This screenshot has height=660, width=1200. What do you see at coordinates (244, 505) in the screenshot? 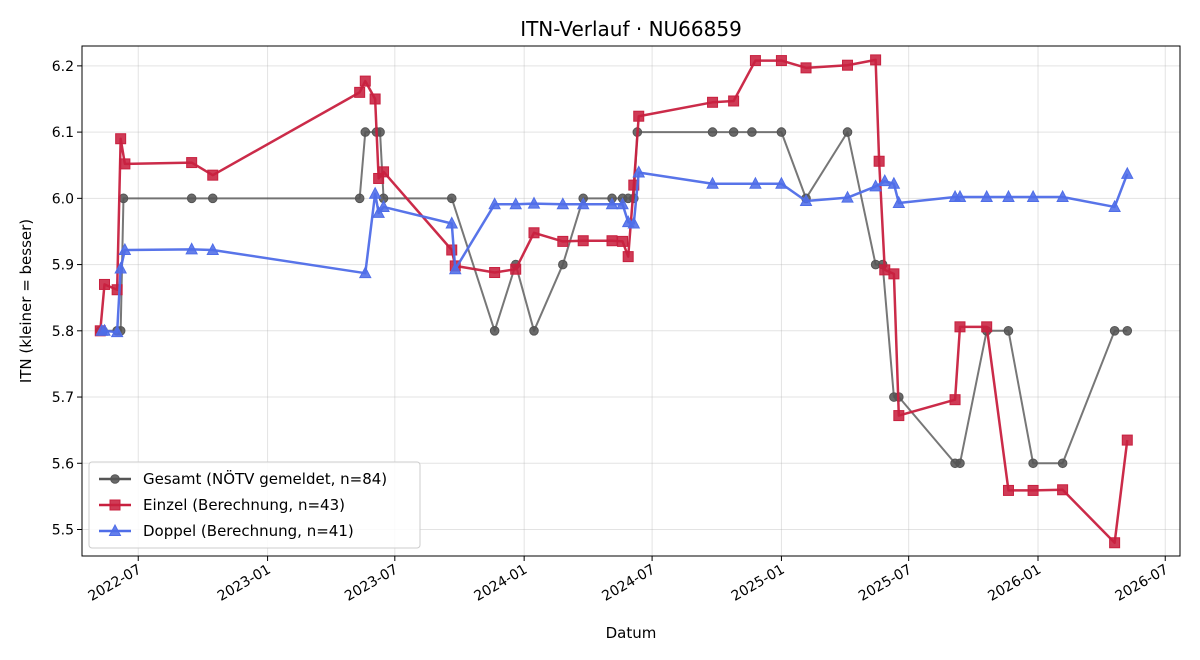
I see `legend-label: Einzel (Berechnung, n=43)` at bounding box center [244, 505].